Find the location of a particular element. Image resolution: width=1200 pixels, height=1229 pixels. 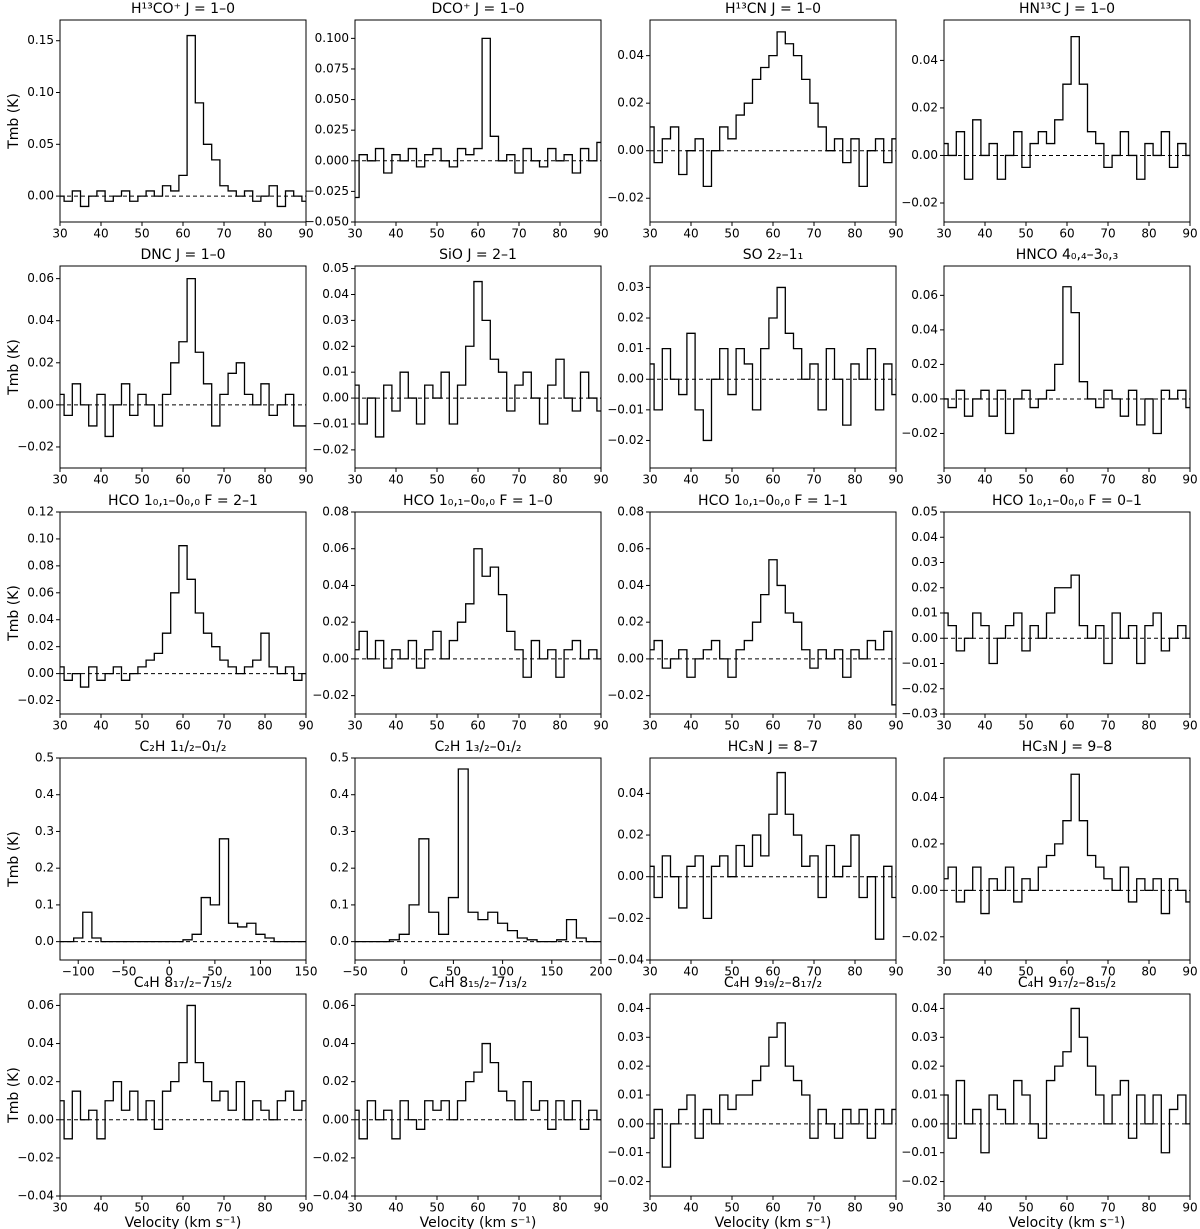

y-tick-label: 0.08 is located at coordinates (335, 512).